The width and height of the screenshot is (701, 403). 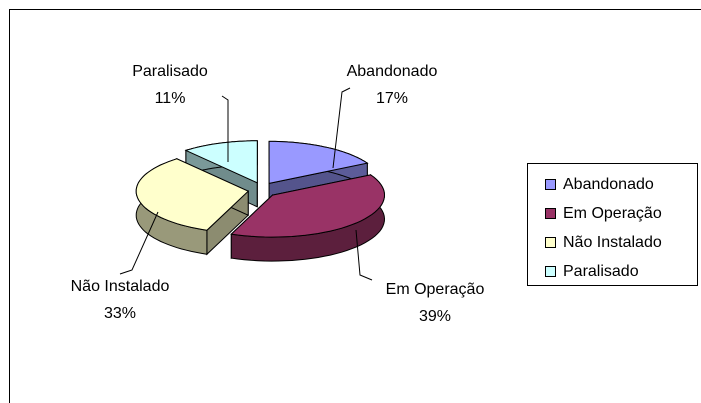 What do you see at coordinates (120, 313) in the screenshot?
I see `data-label-value: 33%` at bounding box center [120, 313].